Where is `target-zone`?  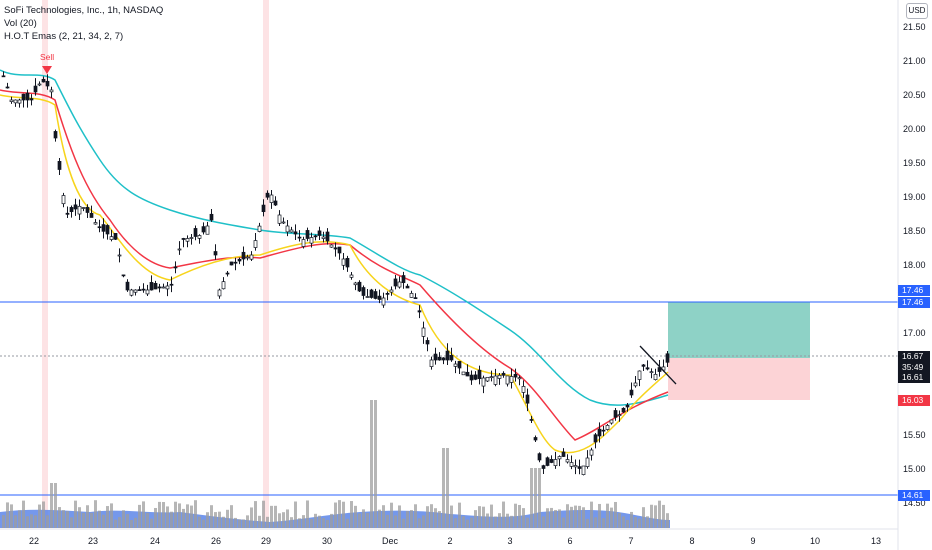
target-zone is located at coordinates (739, 330).